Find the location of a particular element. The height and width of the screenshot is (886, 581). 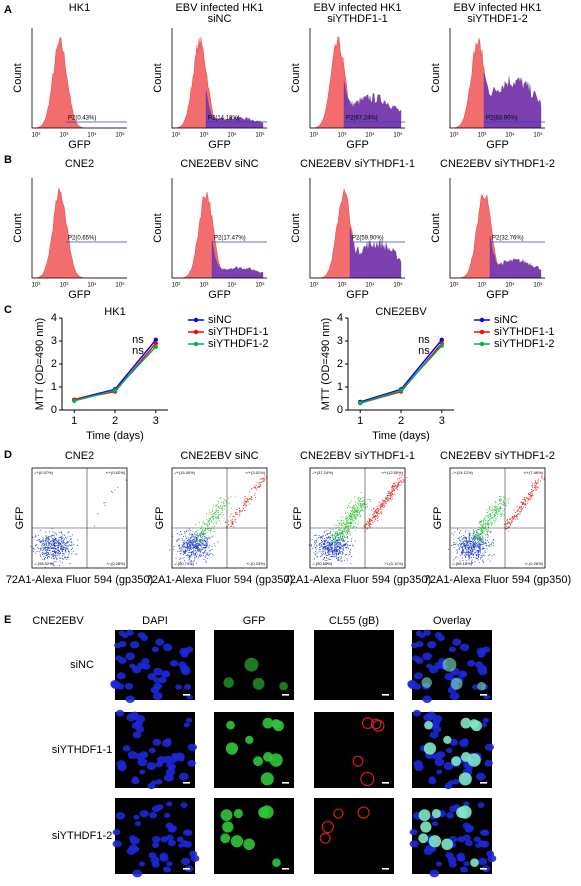

plot-frame is located at coordinates (357, 518).